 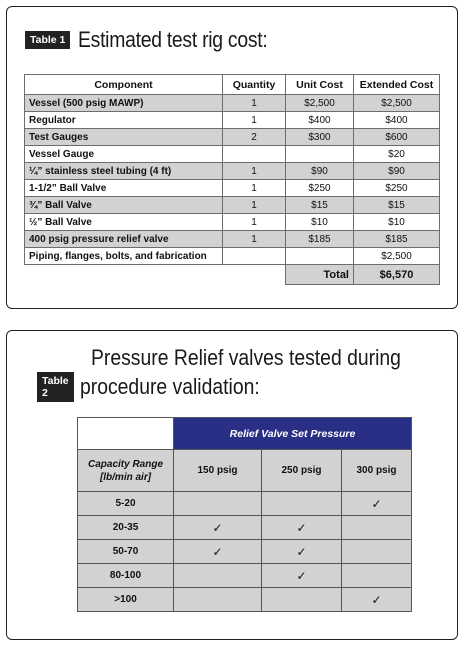 What do you see at coordinates (319, 222) in the screenshot?
I see `unit-cost-cell: $10` at bounding box center [319, 222].